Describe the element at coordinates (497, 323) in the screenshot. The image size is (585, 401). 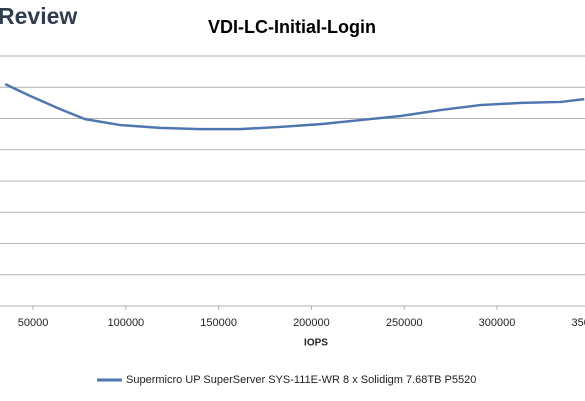
I see `x-tick-label: 300000` at that location.